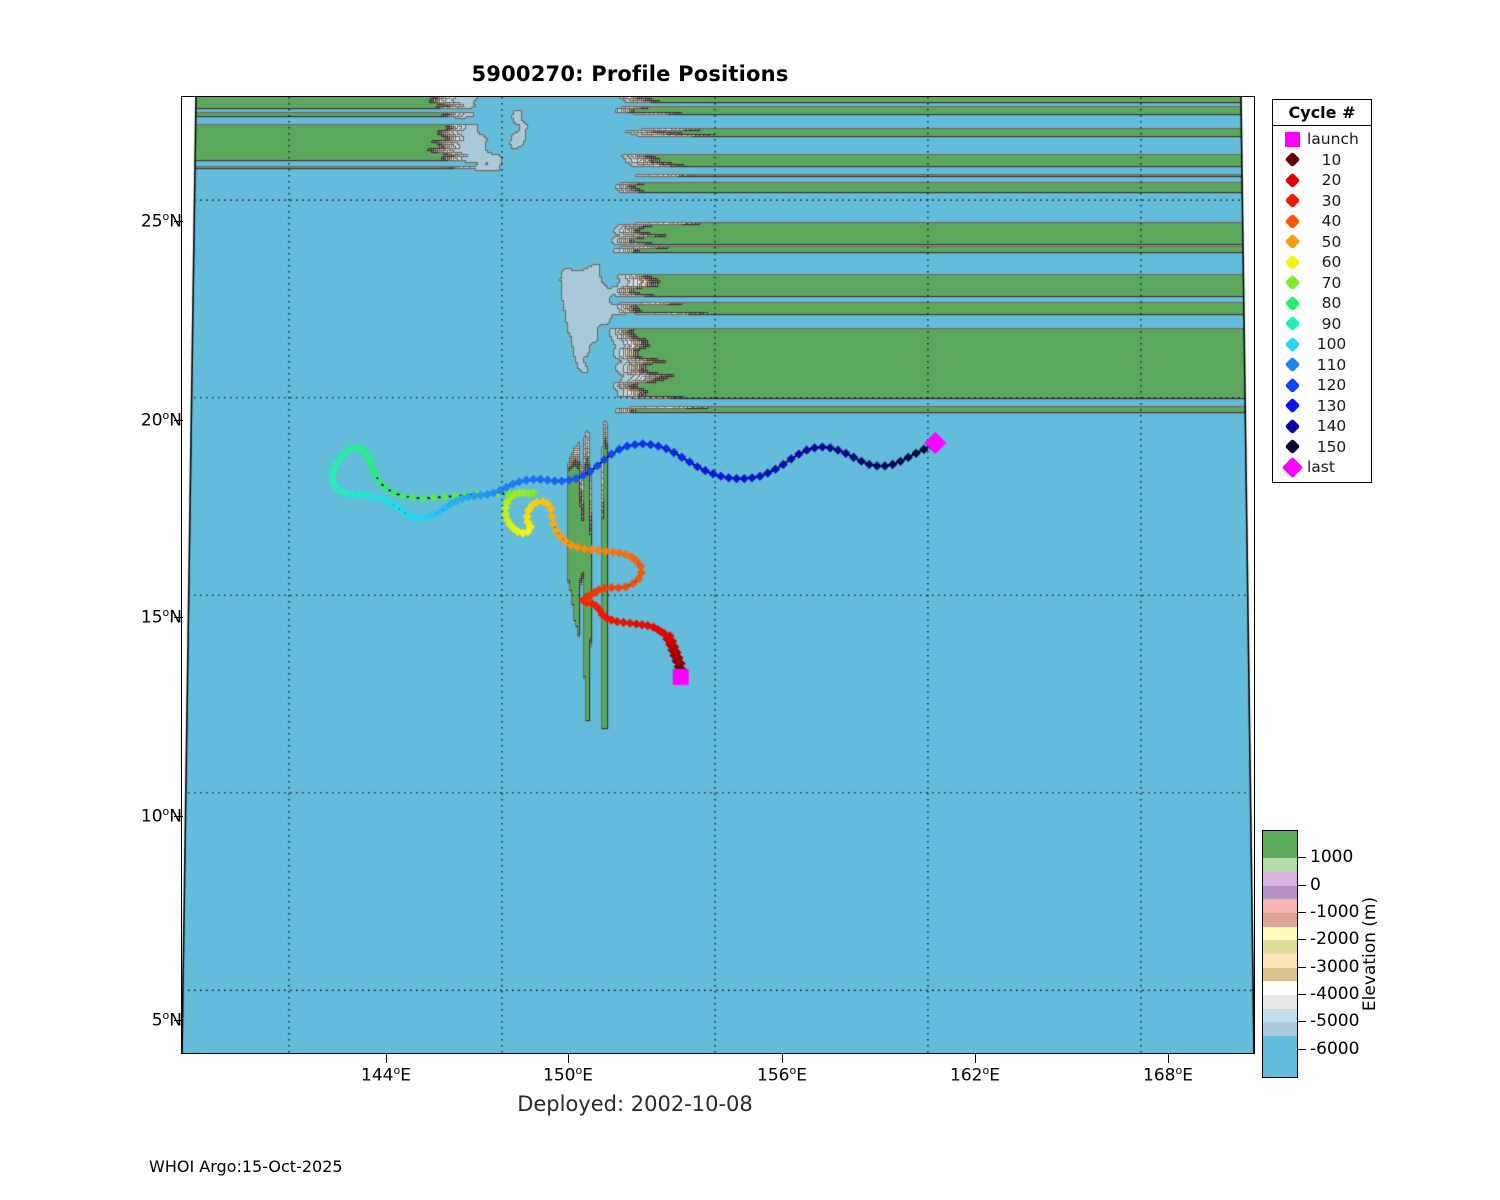  I want to click on credit-label: WHOI Argo:15-Oct-2025, so click(246, 1166).